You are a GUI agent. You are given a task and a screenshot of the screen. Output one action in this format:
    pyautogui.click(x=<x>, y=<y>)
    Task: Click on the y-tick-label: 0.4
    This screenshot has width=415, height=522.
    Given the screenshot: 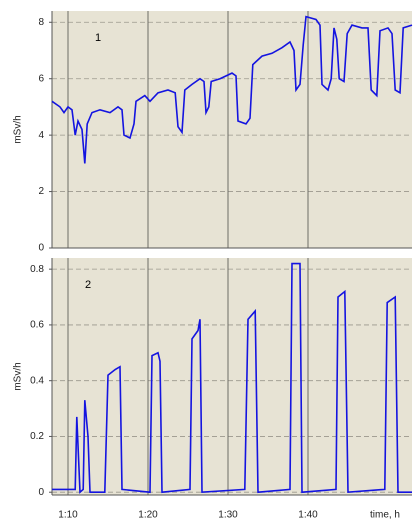 What is the action you would take?
    pyautogui.click(x=37, y=380)
    